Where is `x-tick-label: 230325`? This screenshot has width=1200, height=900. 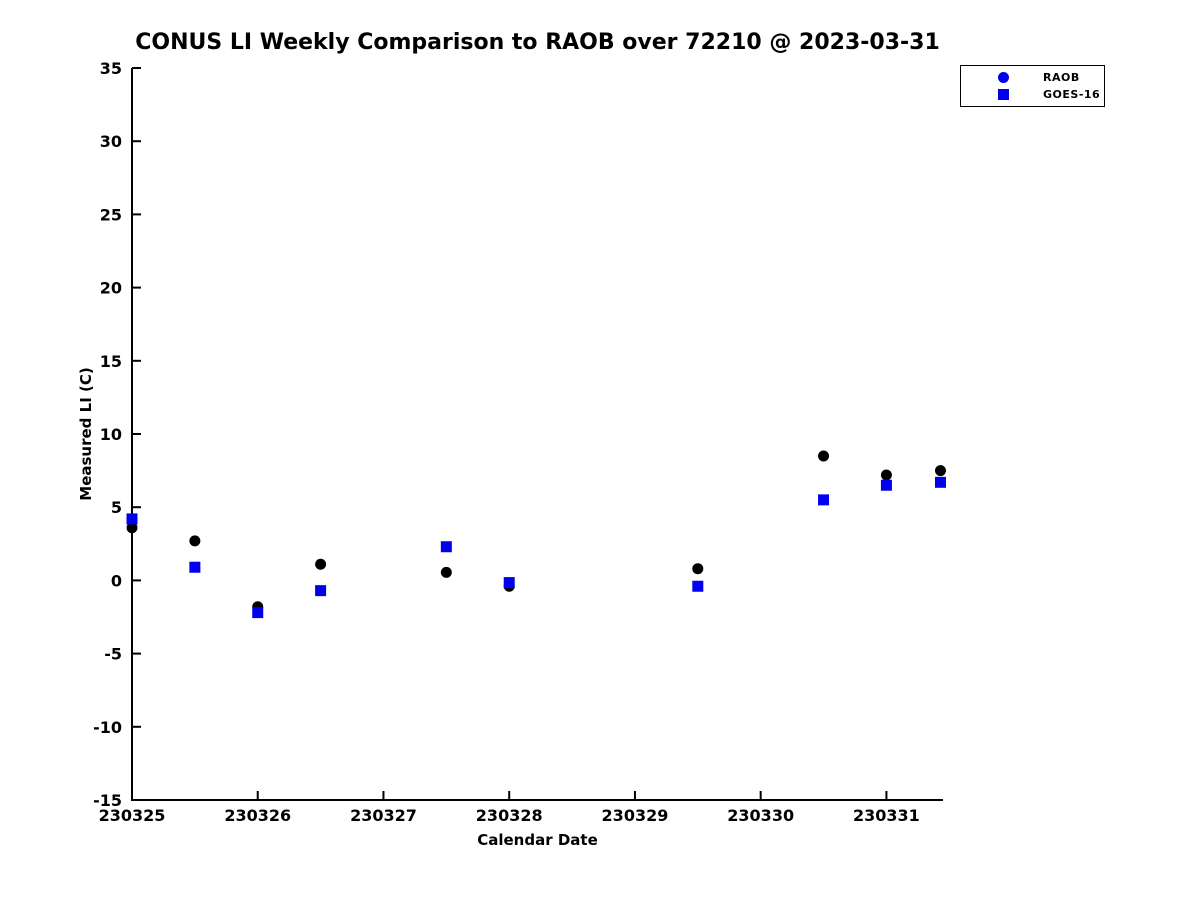 x-tick-label: 230325 is located at coordinates (132, 815).